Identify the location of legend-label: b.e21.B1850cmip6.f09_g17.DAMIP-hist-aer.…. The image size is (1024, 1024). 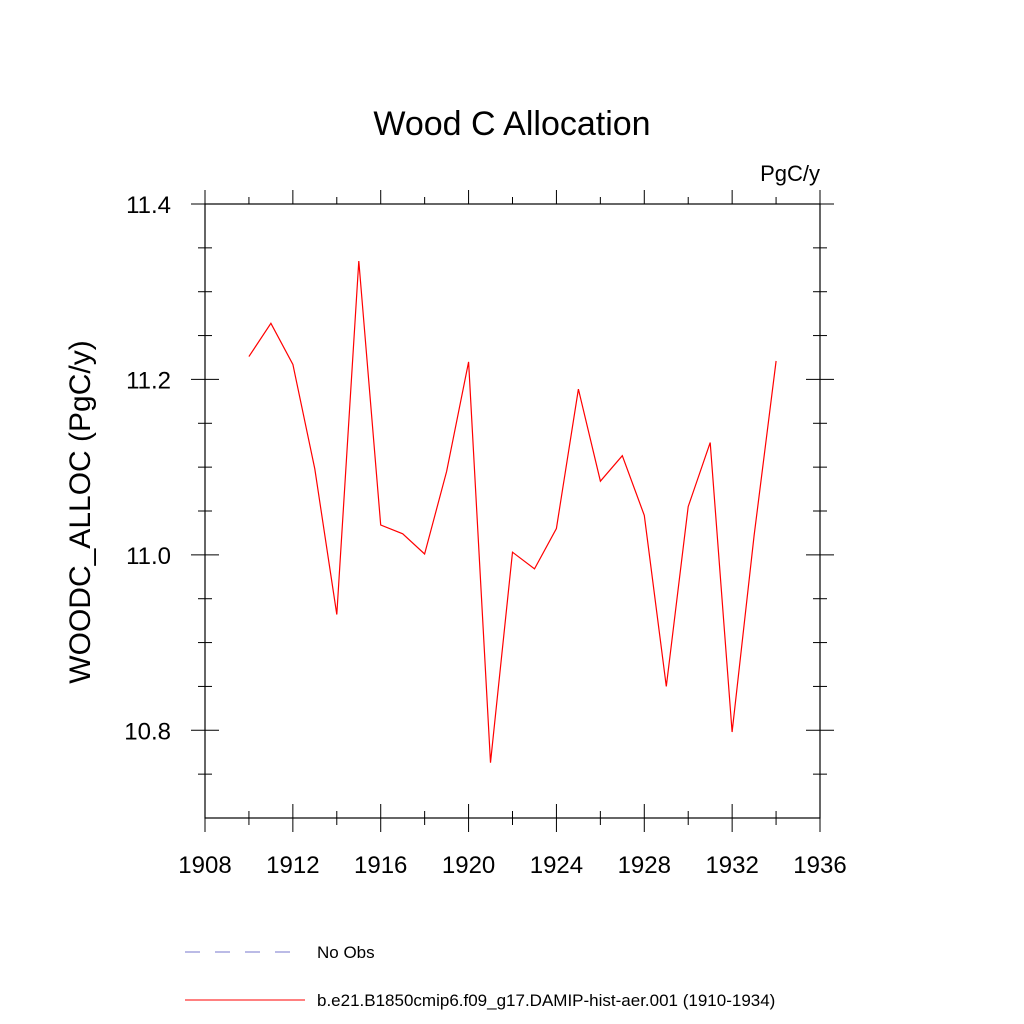
(546, 1000).